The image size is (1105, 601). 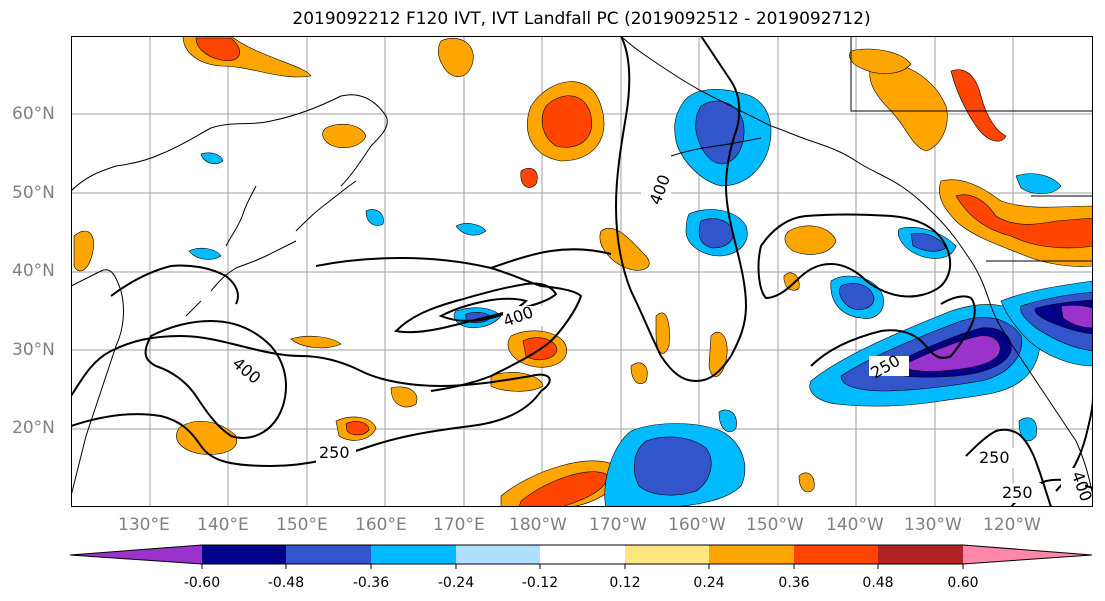 I want to click on colorbar-tick-label: -0.48, so click(x=286, y=583).